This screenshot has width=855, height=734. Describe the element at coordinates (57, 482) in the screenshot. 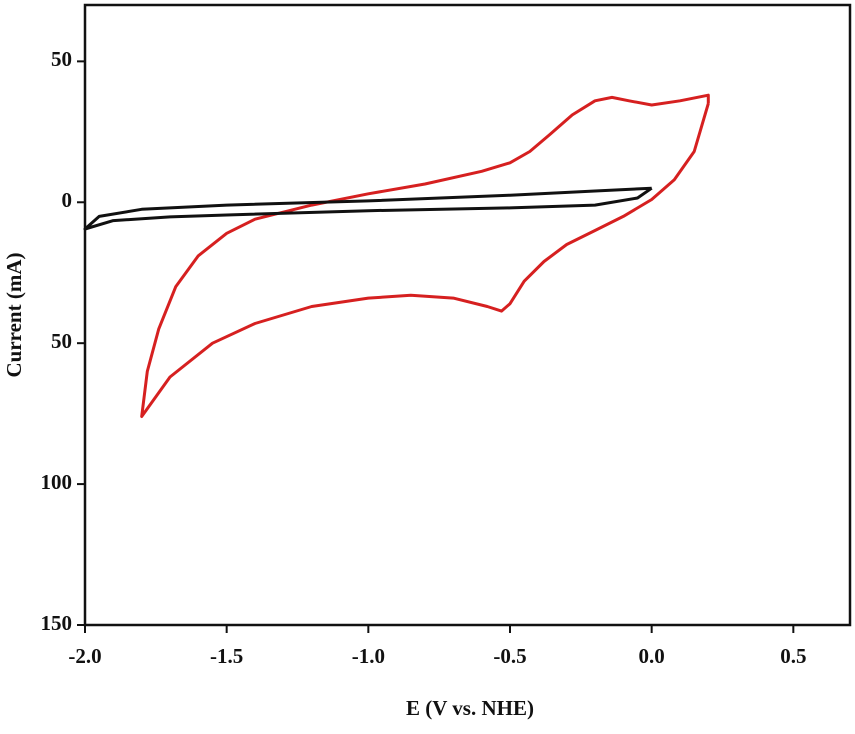

I see `y-tick-label: 100` at that location.